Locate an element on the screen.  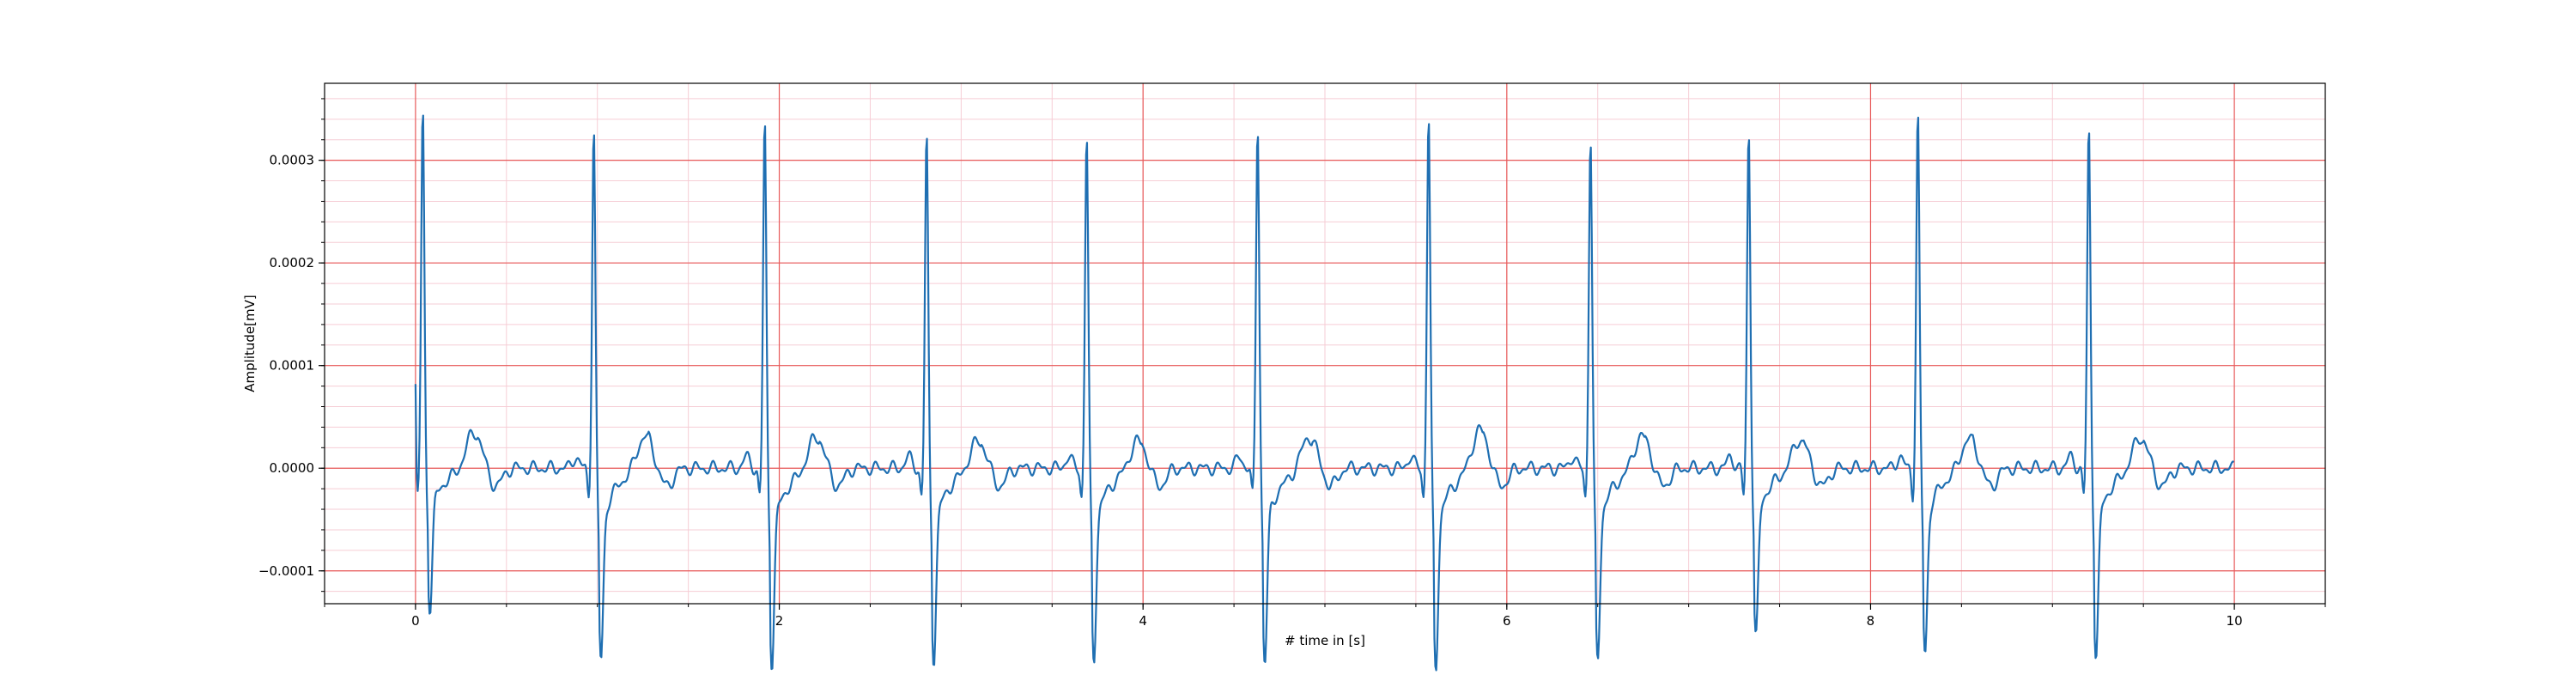
x-tick-label: 0 is located at coordinates (415, 621).